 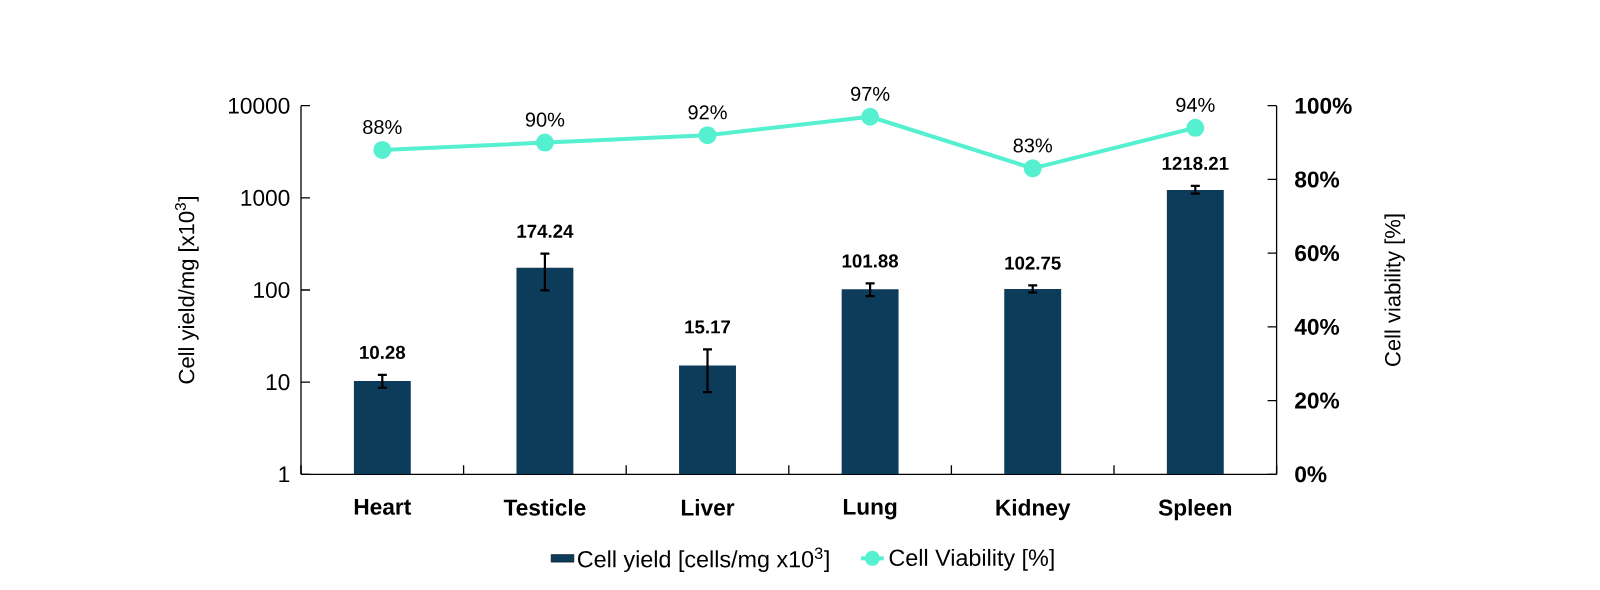 What do you see at coordinates (971, 559) in the screenshot?
I see `legend-label: Cell Viability [%]` at bounding box center [971, 559].